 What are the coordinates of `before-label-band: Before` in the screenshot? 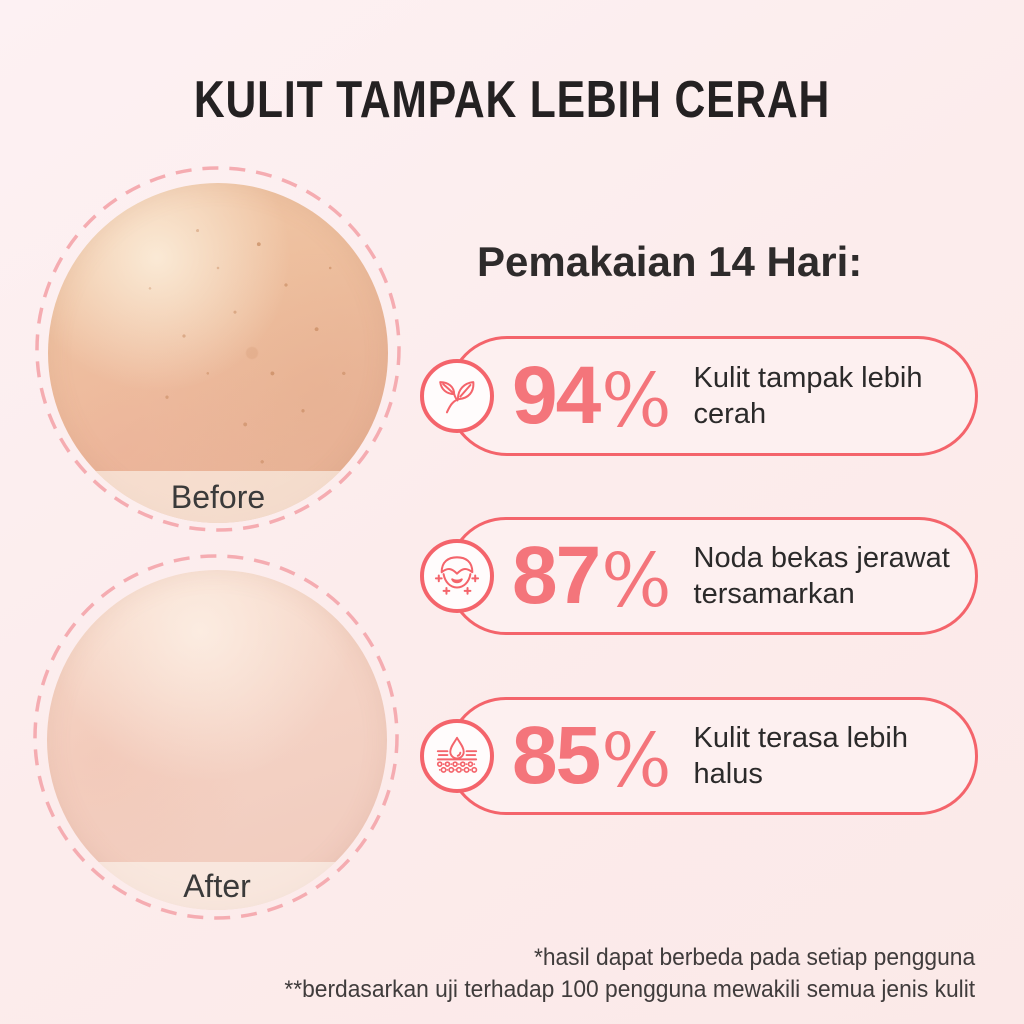 It's located at (218, 497).